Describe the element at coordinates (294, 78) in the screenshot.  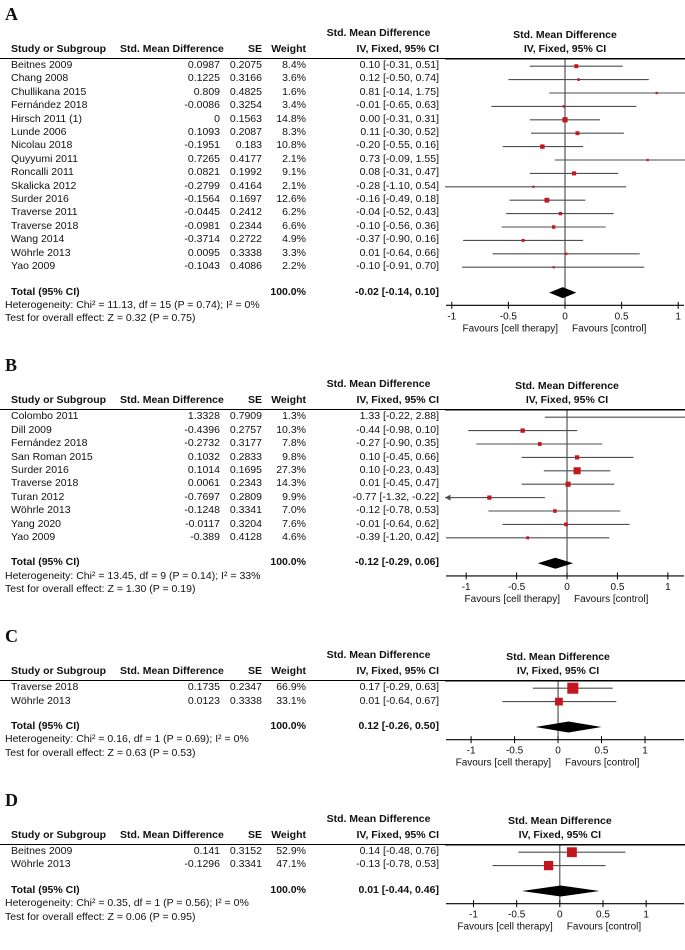
I see `weight-value: 3.6%` at that location.